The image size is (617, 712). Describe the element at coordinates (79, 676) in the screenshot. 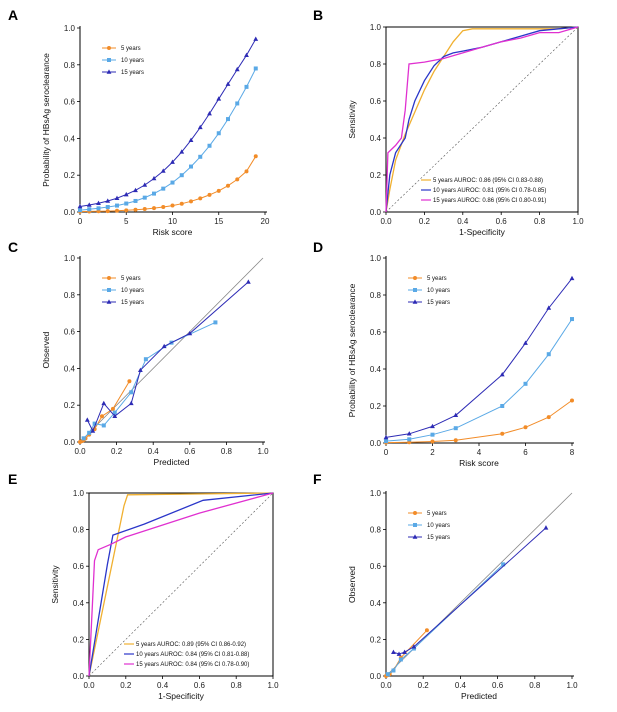

I see `panel-e-y-tick-label: 0.0` at that location.